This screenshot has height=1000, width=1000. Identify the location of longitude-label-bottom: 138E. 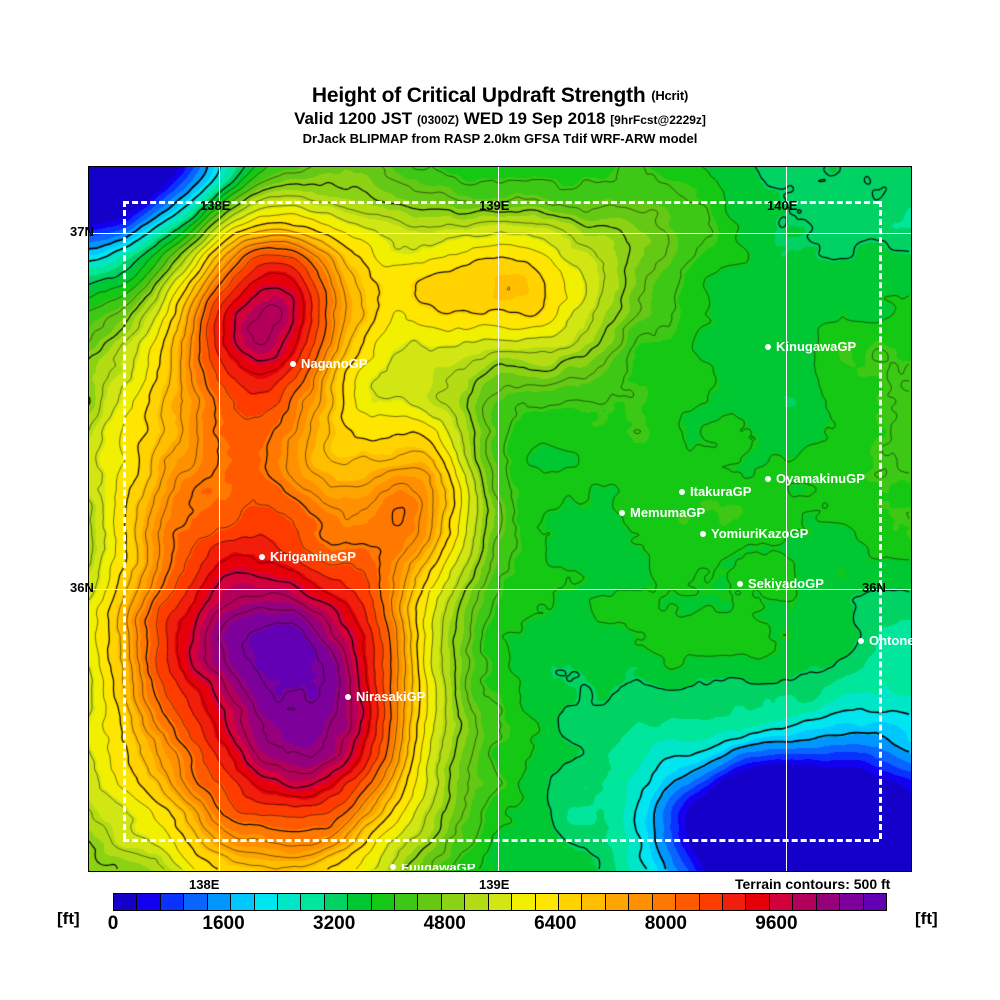
(204, 884).